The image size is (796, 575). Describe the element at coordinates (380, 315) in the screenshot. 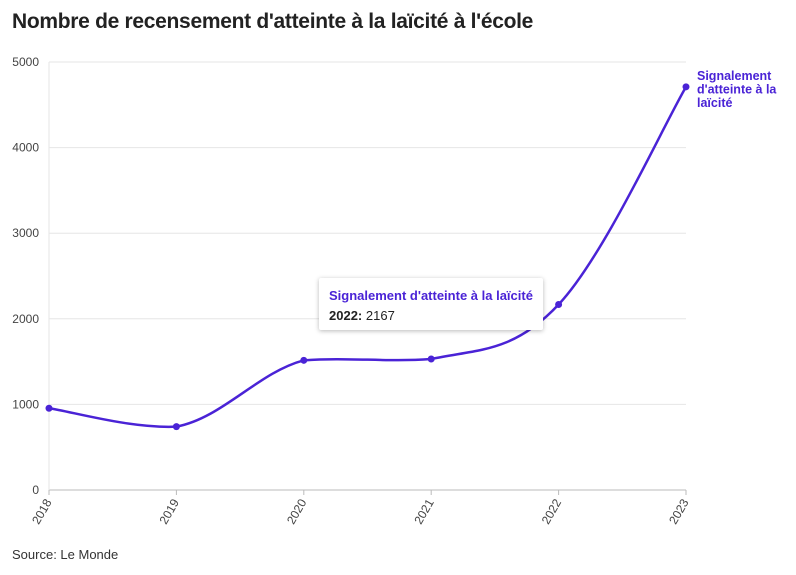

I see `tooltip-value: 2167` at that location.